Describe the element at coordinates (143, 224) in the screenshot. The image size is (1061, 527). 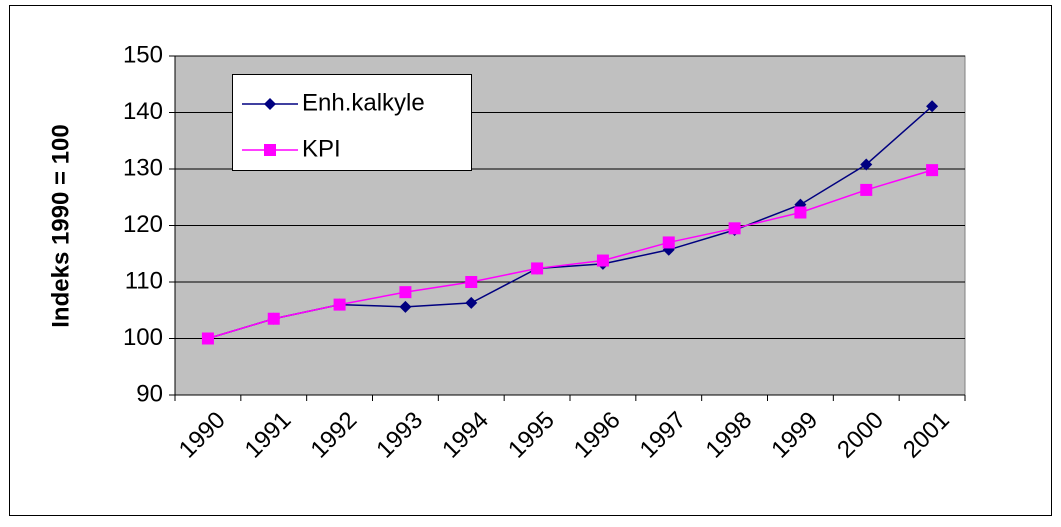
I see `y-tick-label: 120` at that location.